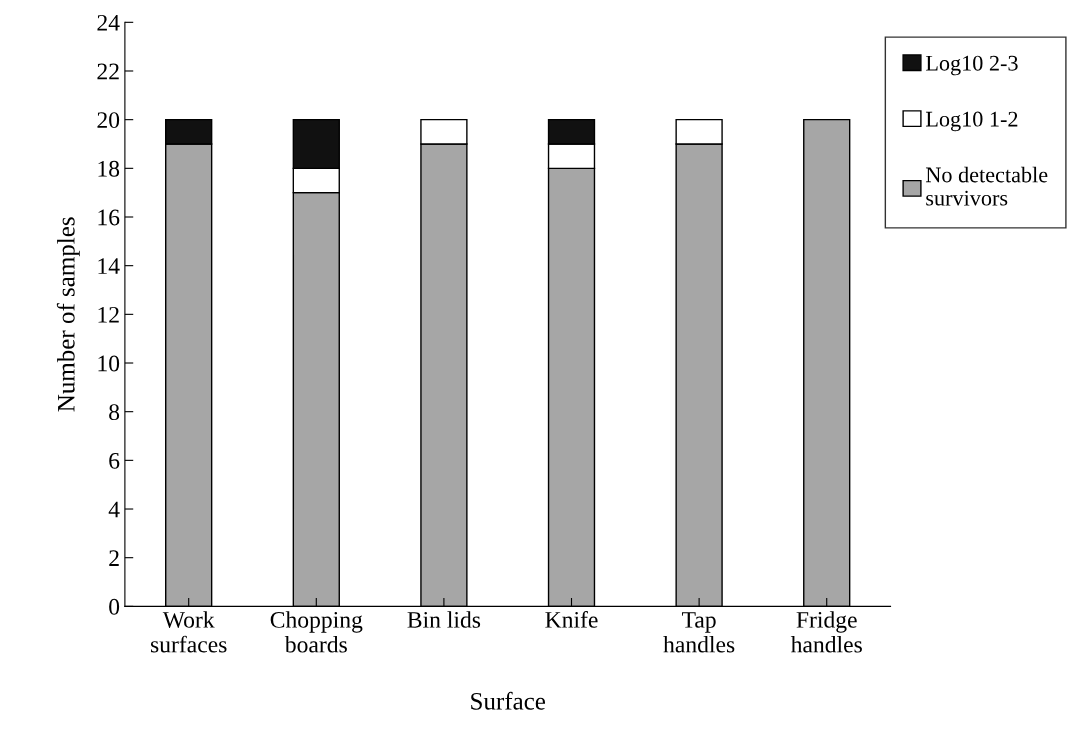 This screenshot has width=1086, height=744. I want to click on y-tick-label: 10, so click(109, 363).